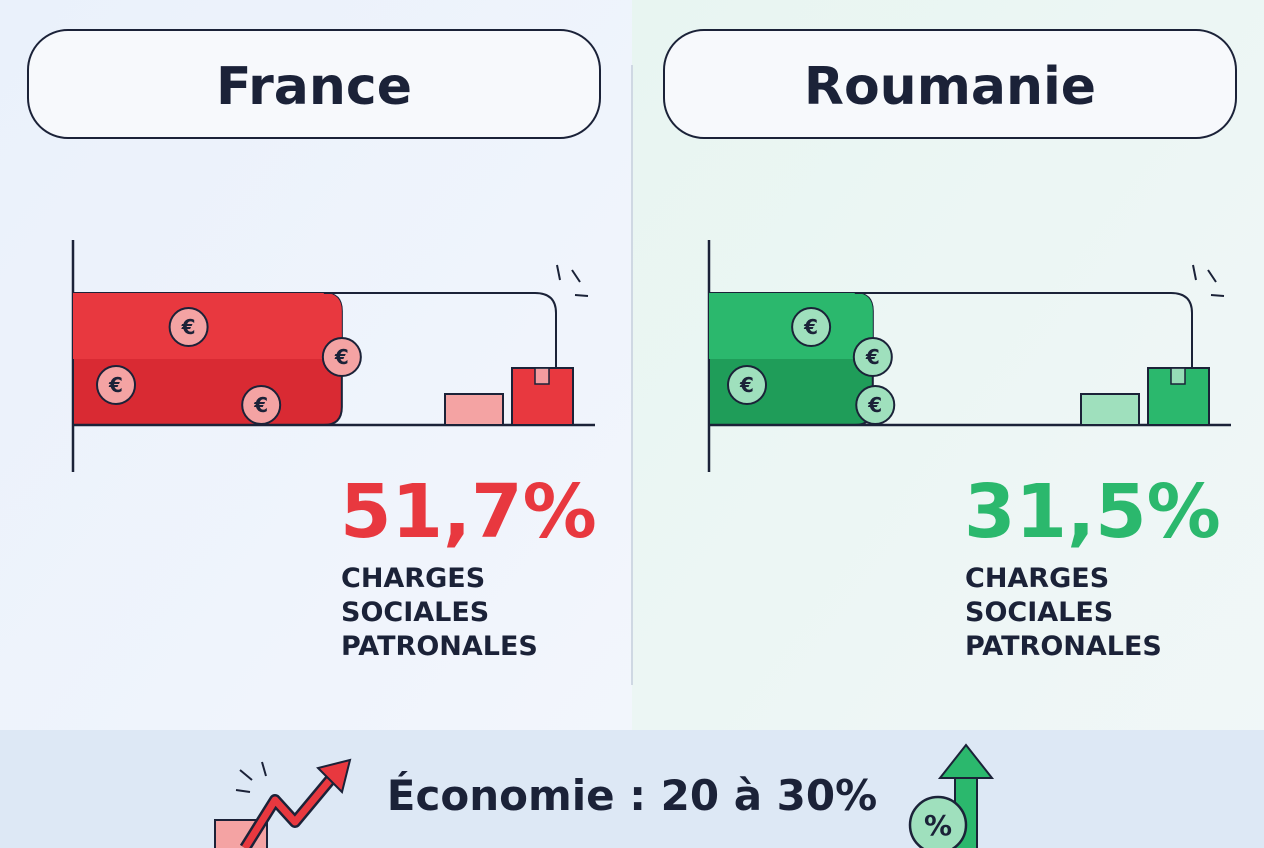 Image resolution: width=1264 pixels, height=848 pixels. Describe the element at coordinates (1092, 512) in the screenshot. I see `percentage: 31,5%` at that location.